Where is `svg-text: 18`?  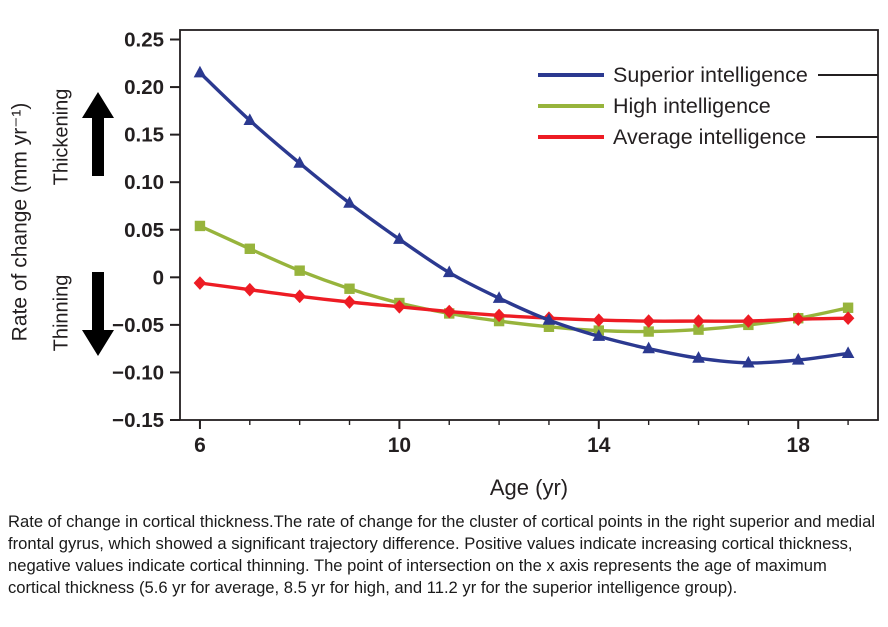
svg-text: 18 is located at coordinates (799, 445).